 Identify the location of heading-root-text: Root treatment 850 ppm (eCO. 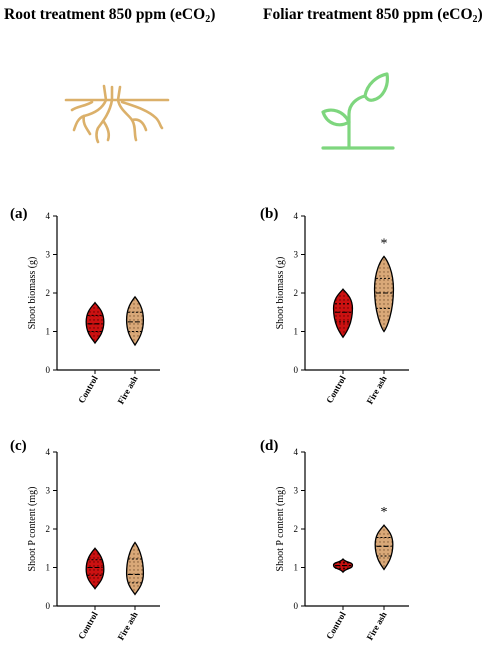
(105, 14).